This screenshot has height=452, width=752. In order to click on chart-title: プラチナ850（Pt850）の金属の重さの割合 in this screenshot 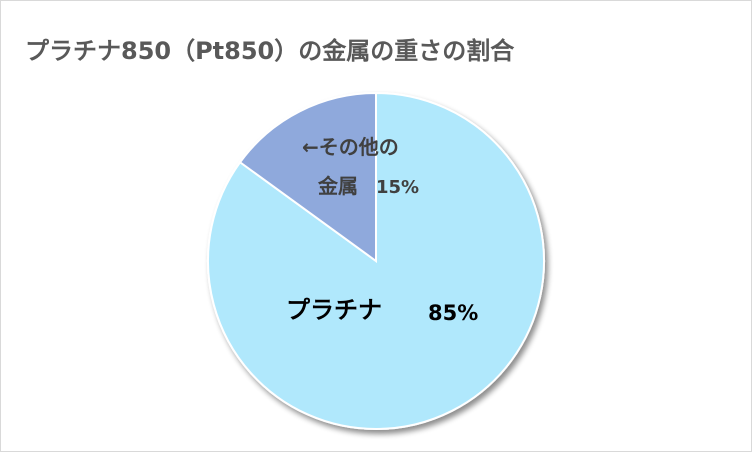, I will do `click(270, 51)`.